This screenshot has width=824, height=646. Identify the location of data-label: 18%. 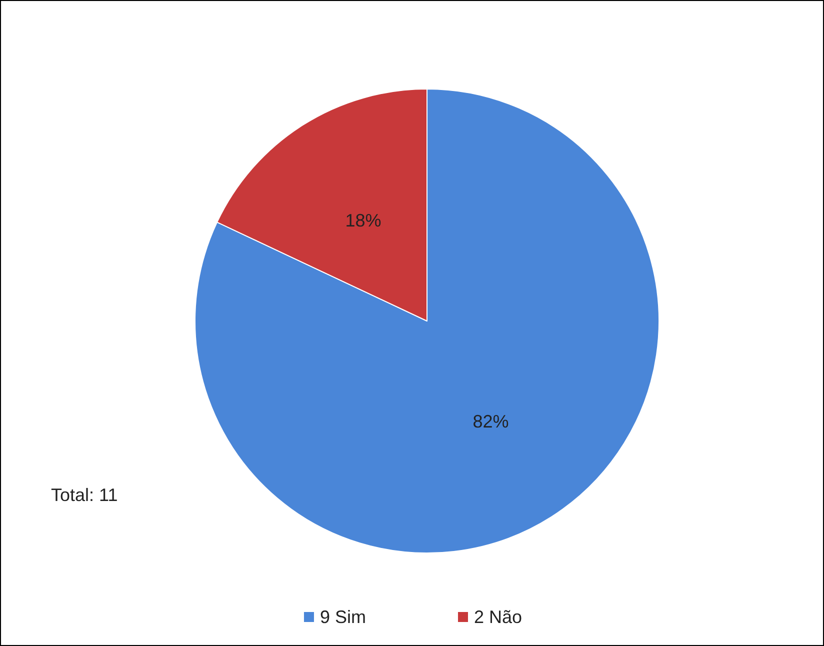
(363, 220).